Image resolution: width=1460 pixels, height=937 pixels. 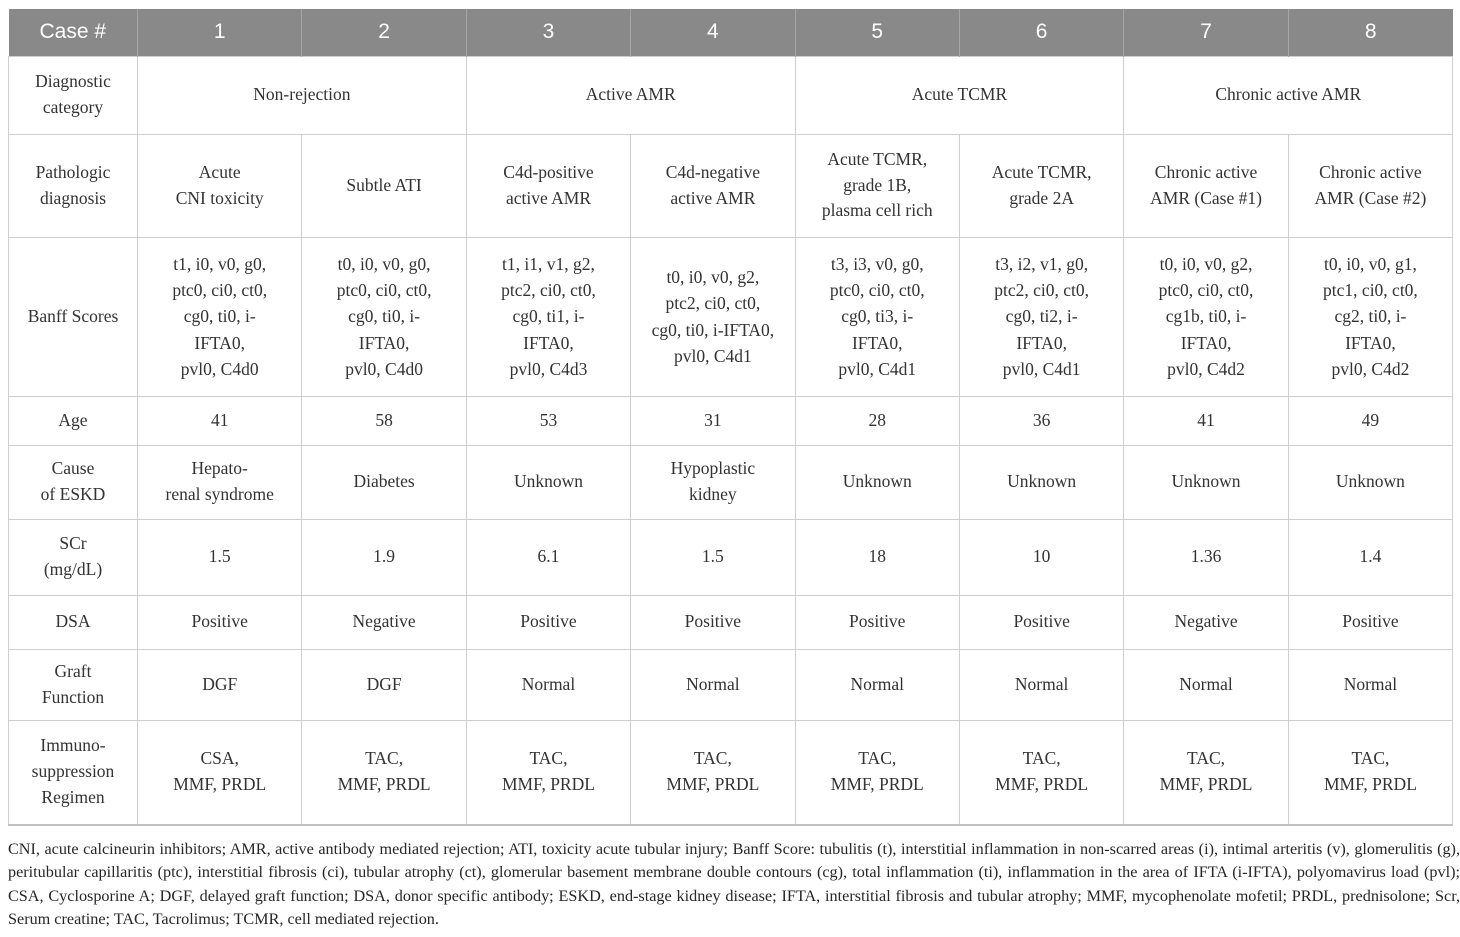 What do you see at coordinates (73, 185) in the screenshot?
I see `row-label-pathologic-diagnosis: Pathologic diagnosis` at bounding box center [73, 185].